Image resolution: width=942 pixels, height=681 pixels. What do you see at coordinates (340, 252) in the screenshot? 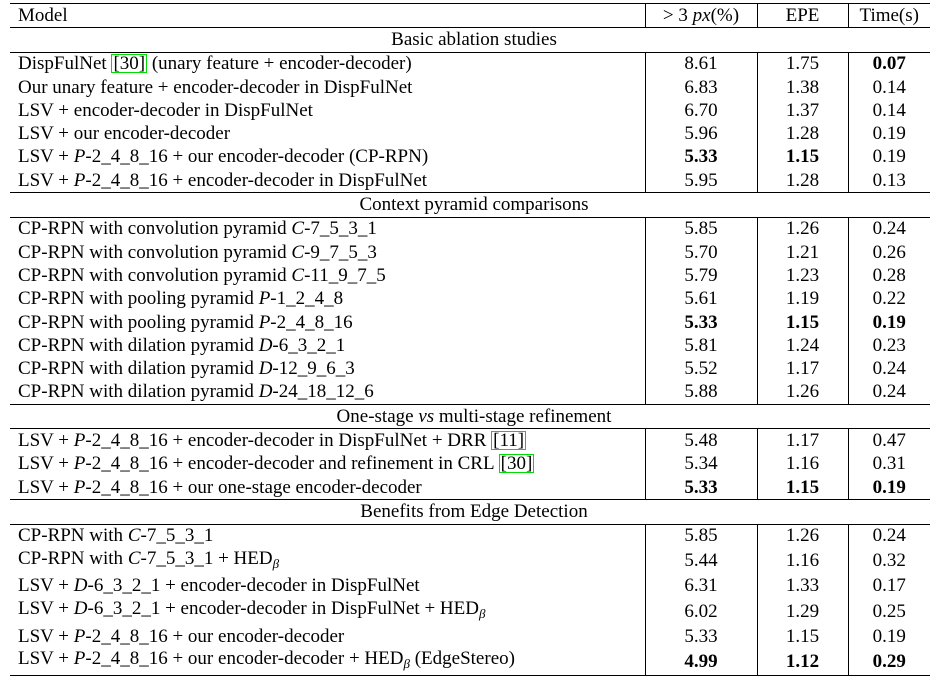
I see `text-segment: -9_7_5_3` at bounding box center [340, 252].